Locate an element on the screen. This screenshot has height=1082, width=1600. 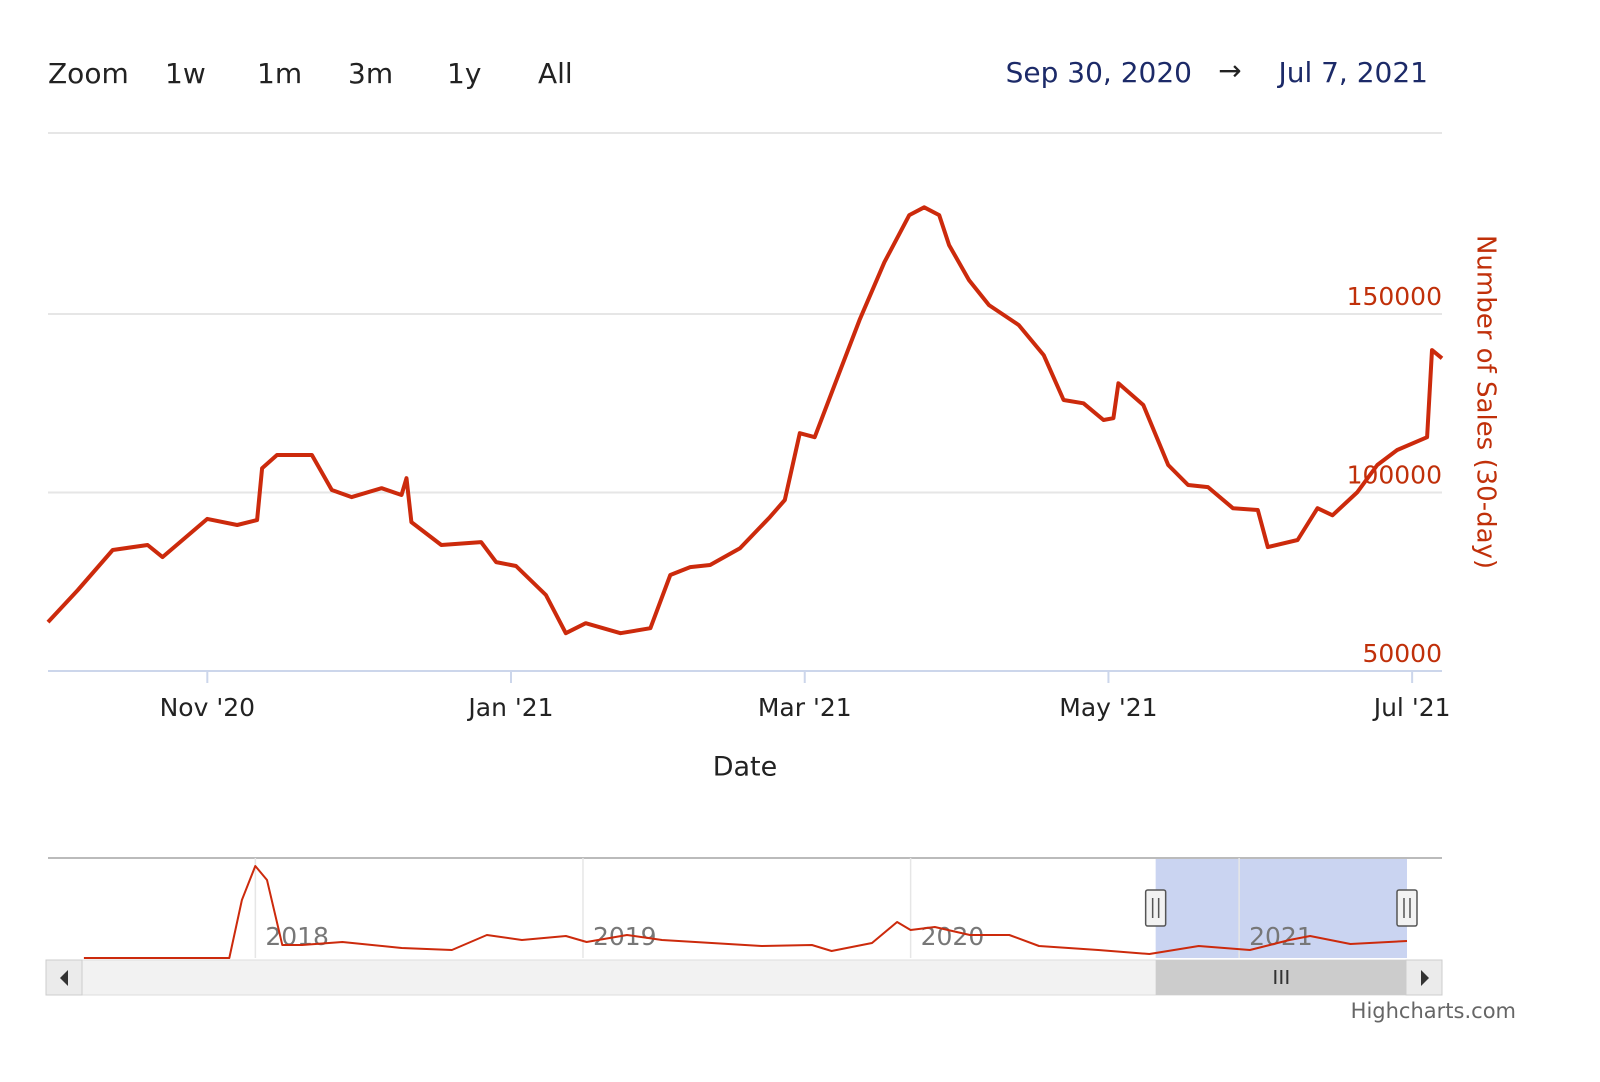
range-button: All is located at coordinates (555, 73).